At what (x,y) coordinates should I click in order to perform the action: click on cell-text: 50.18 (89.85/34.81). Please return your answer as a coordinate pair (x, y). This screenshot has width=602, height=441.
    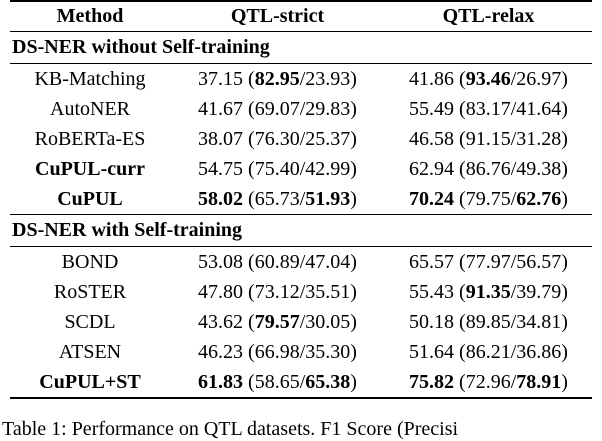
    Looking at the image, I should click on (488, 321).